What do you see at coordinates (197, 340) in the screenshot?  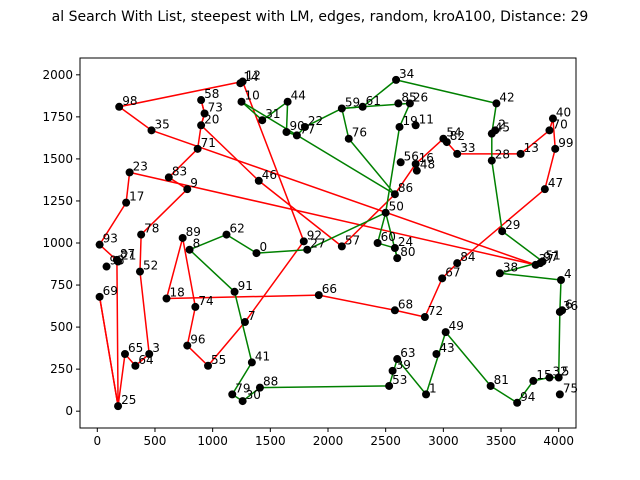 I see `node-label: 96` at bounding box center [197, 340].